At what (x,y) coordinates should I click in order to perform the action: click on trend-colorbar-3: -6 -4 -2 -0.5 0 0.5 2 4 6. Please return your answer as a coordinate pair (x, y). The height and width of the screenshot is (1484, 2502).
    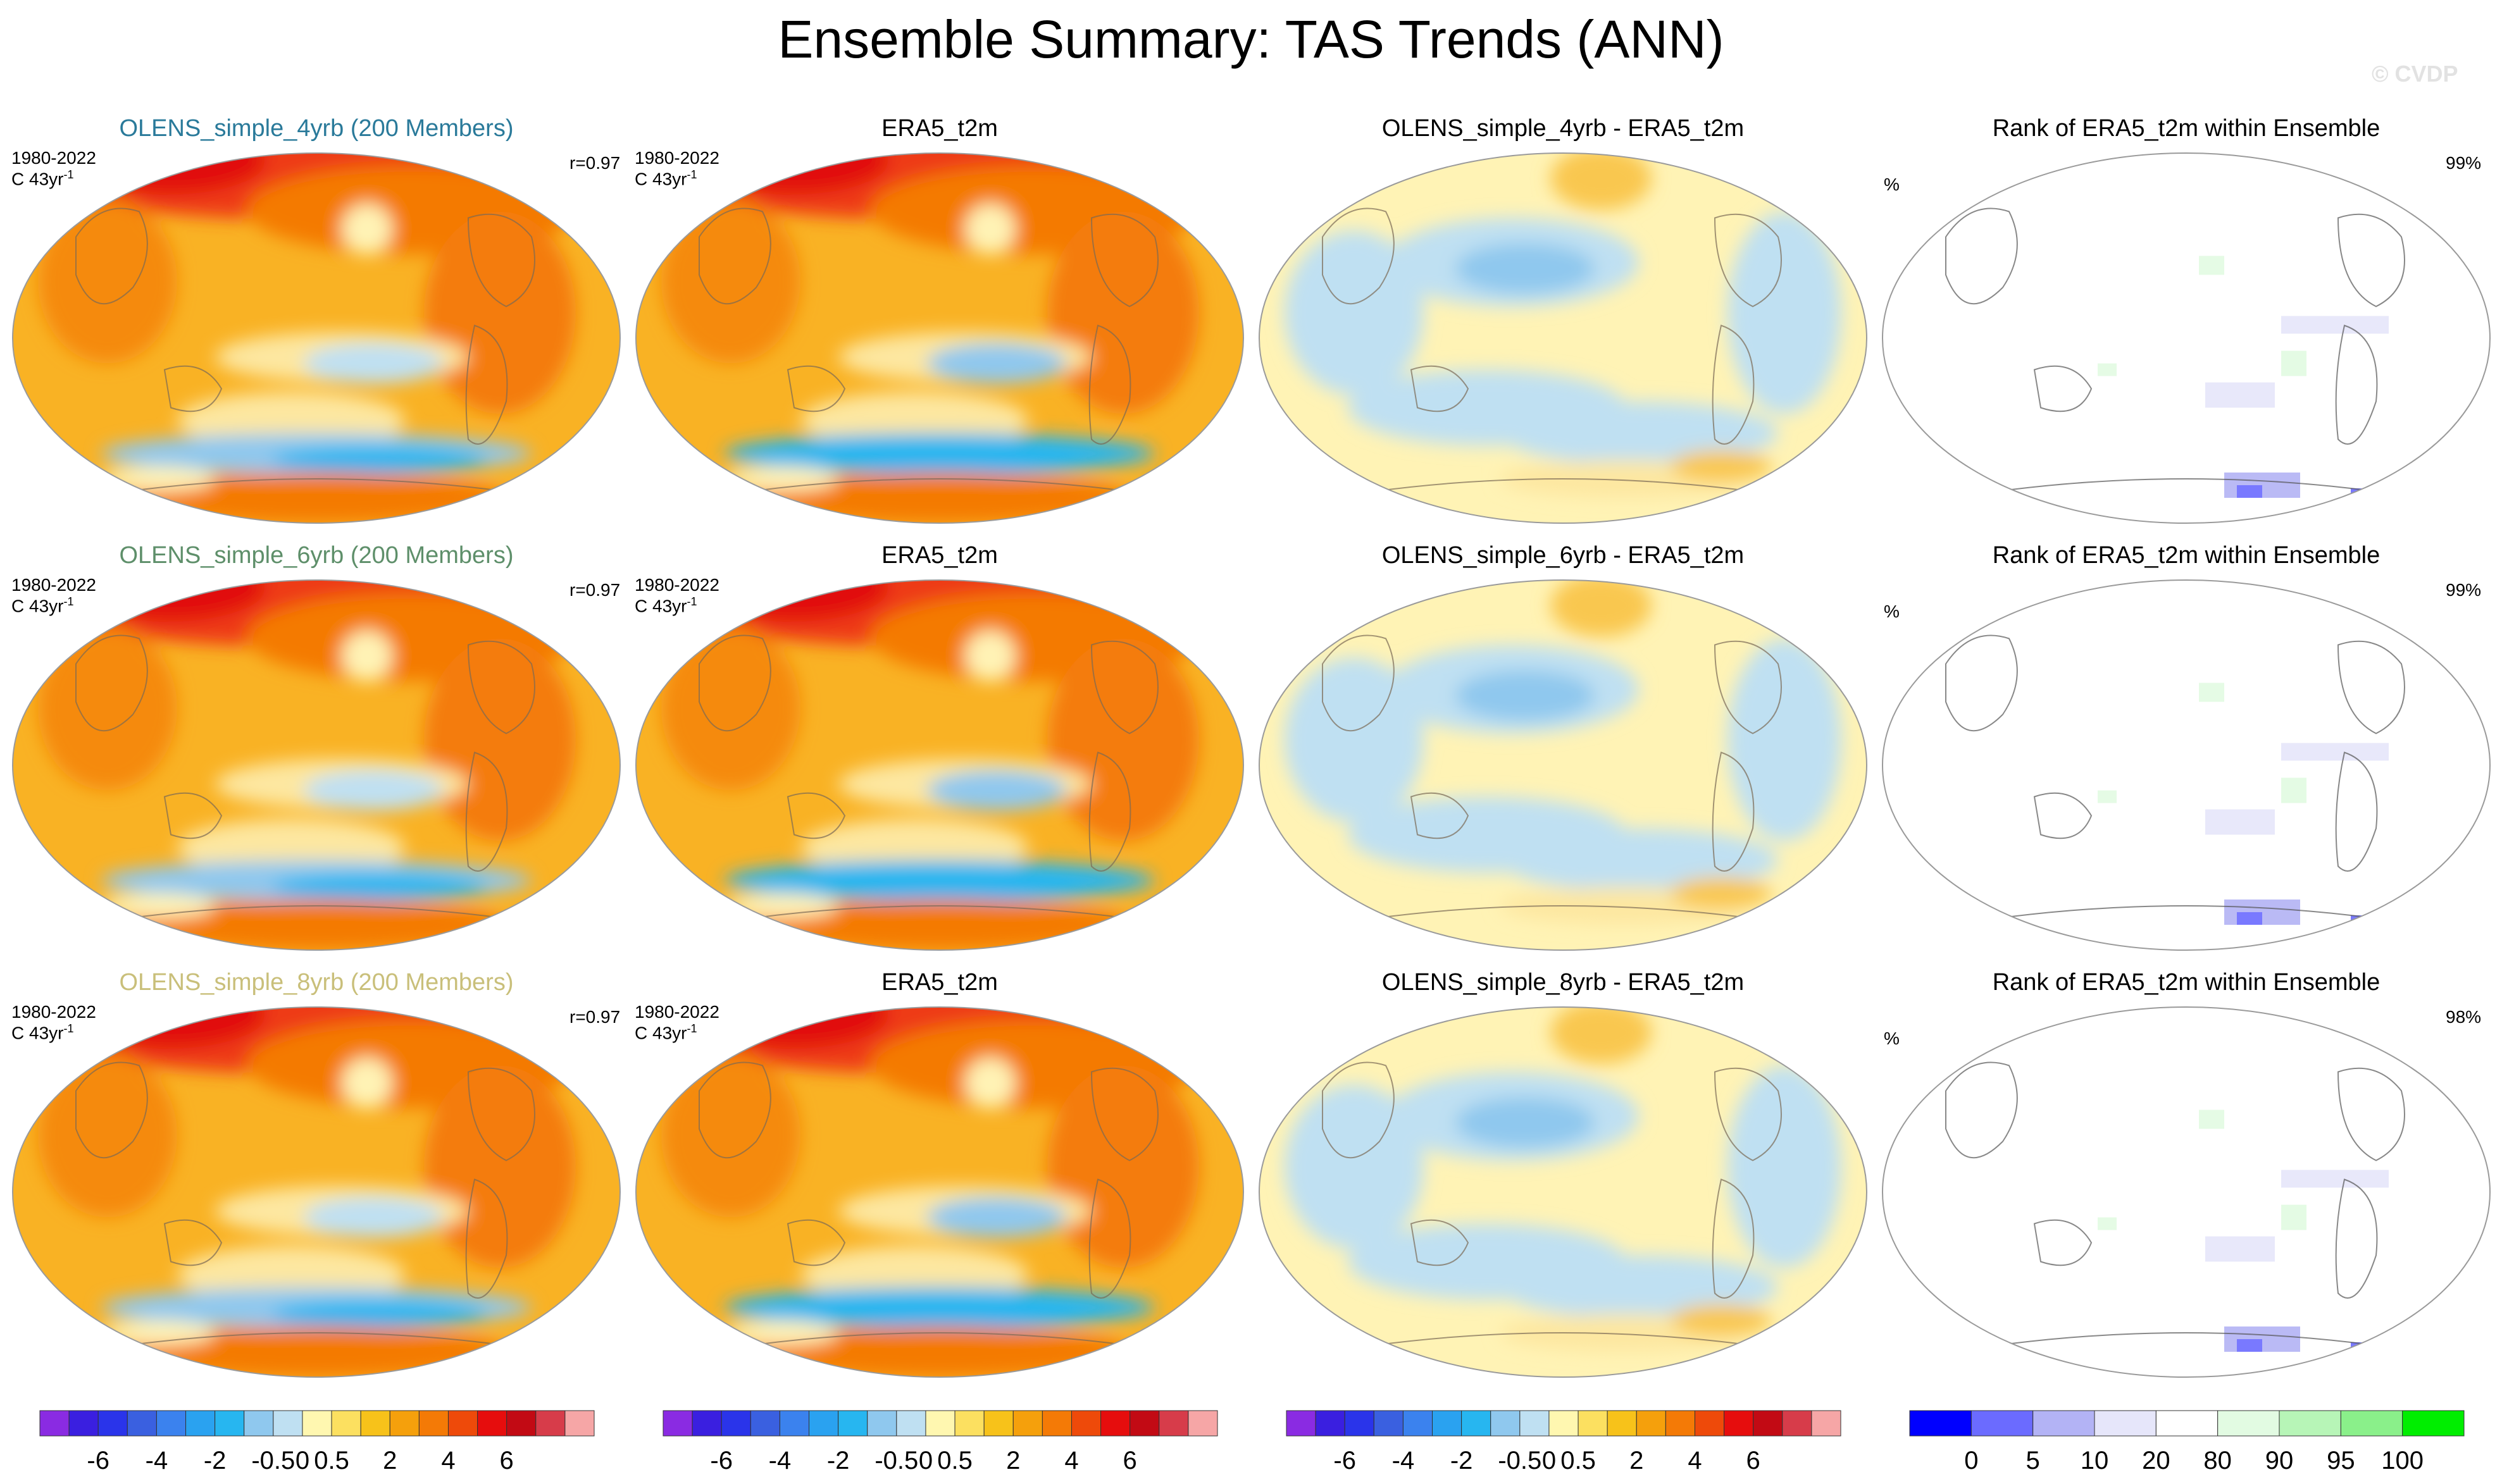
    Looking at the image, I should click on (1563, 1442).